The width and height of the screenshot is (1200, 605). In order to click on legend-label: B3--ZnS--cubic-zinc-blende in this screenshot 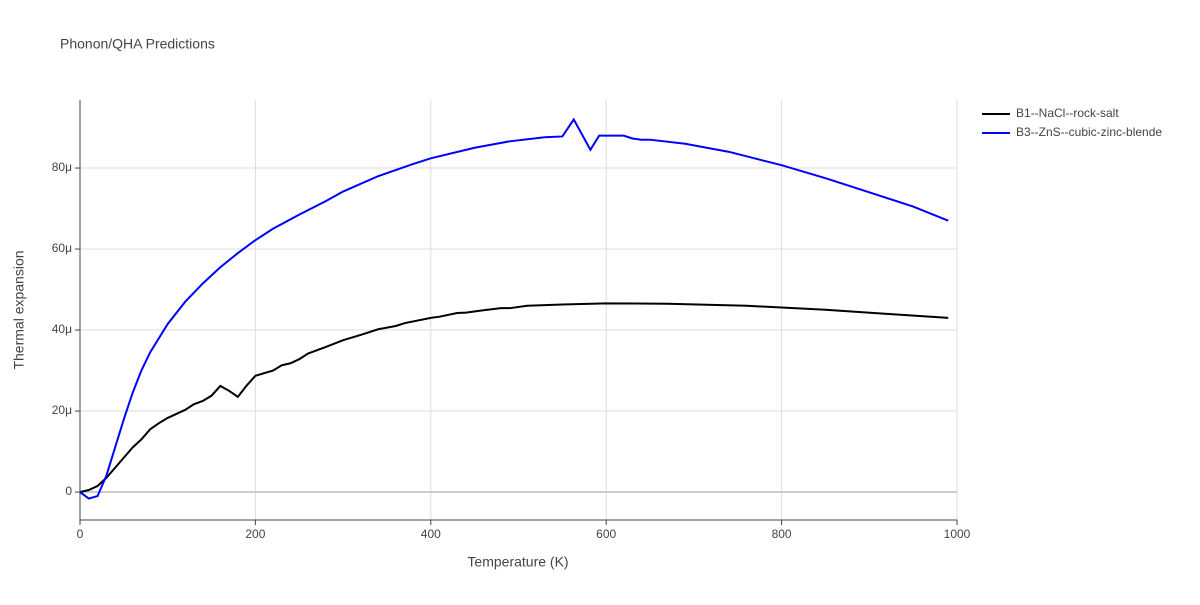, I will do `click(1089, 132)`.